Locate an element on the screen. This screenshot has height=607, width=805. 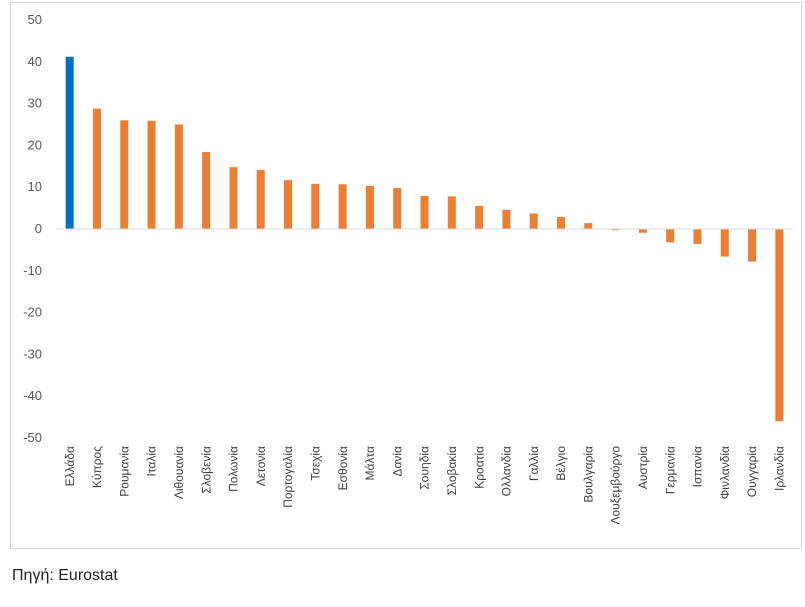
y-tick-label: -30 is located at coordinates (32, 353).